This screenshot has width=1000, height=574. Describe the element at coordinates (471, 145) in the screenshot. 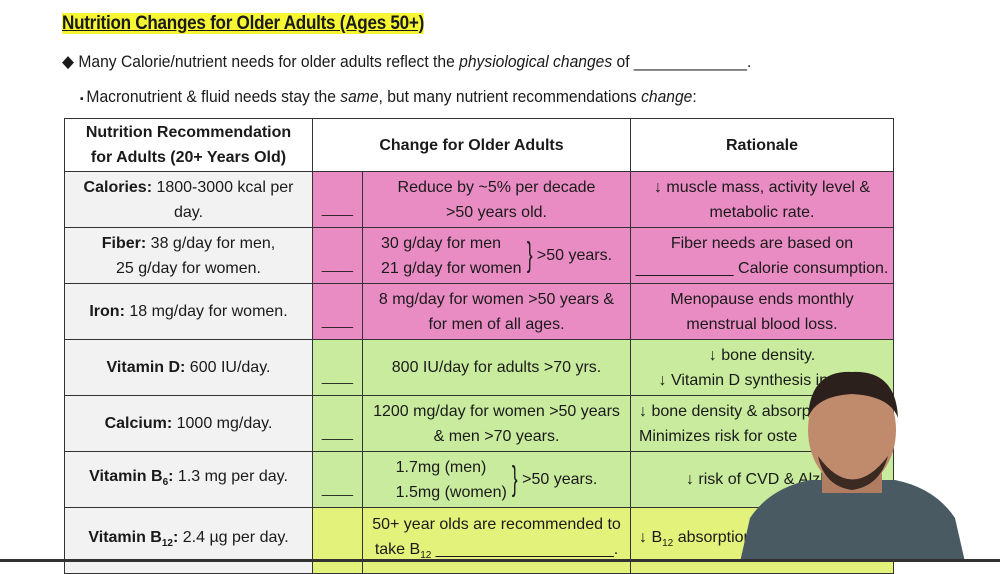

I see `header-change: Change for Older Adults` at that location.